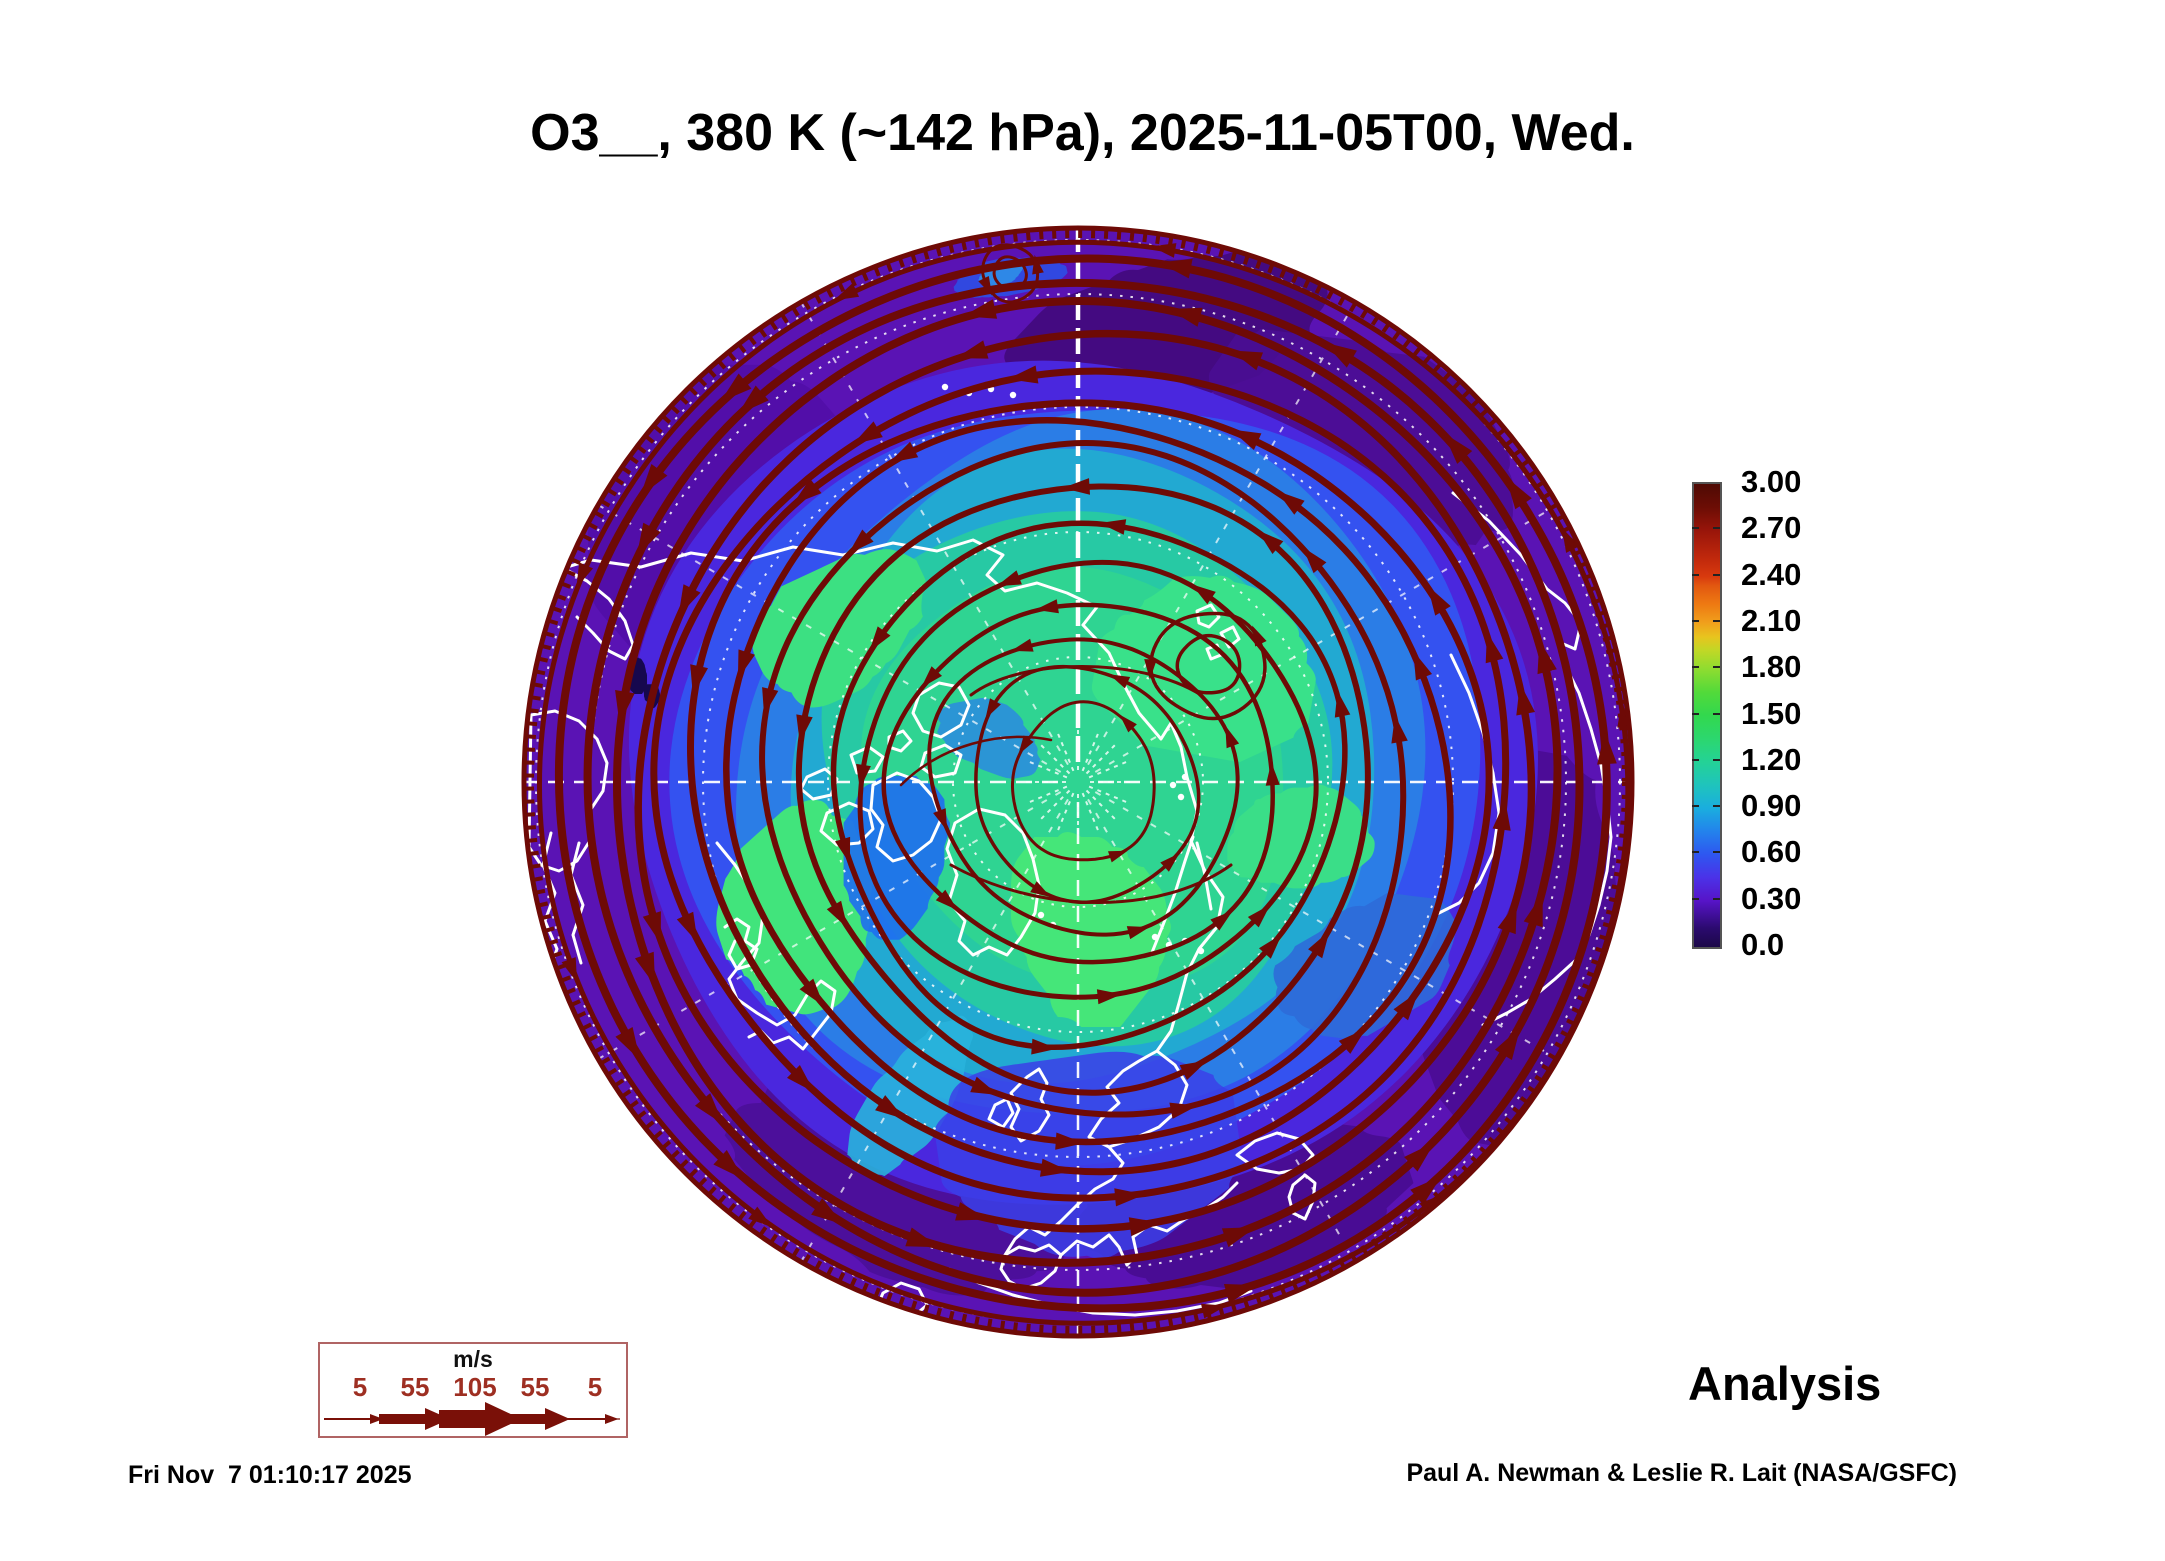 The height and width of the screenshot is (1561, 2165). I want to click on colorbar-gradient, so click(1707, 715).